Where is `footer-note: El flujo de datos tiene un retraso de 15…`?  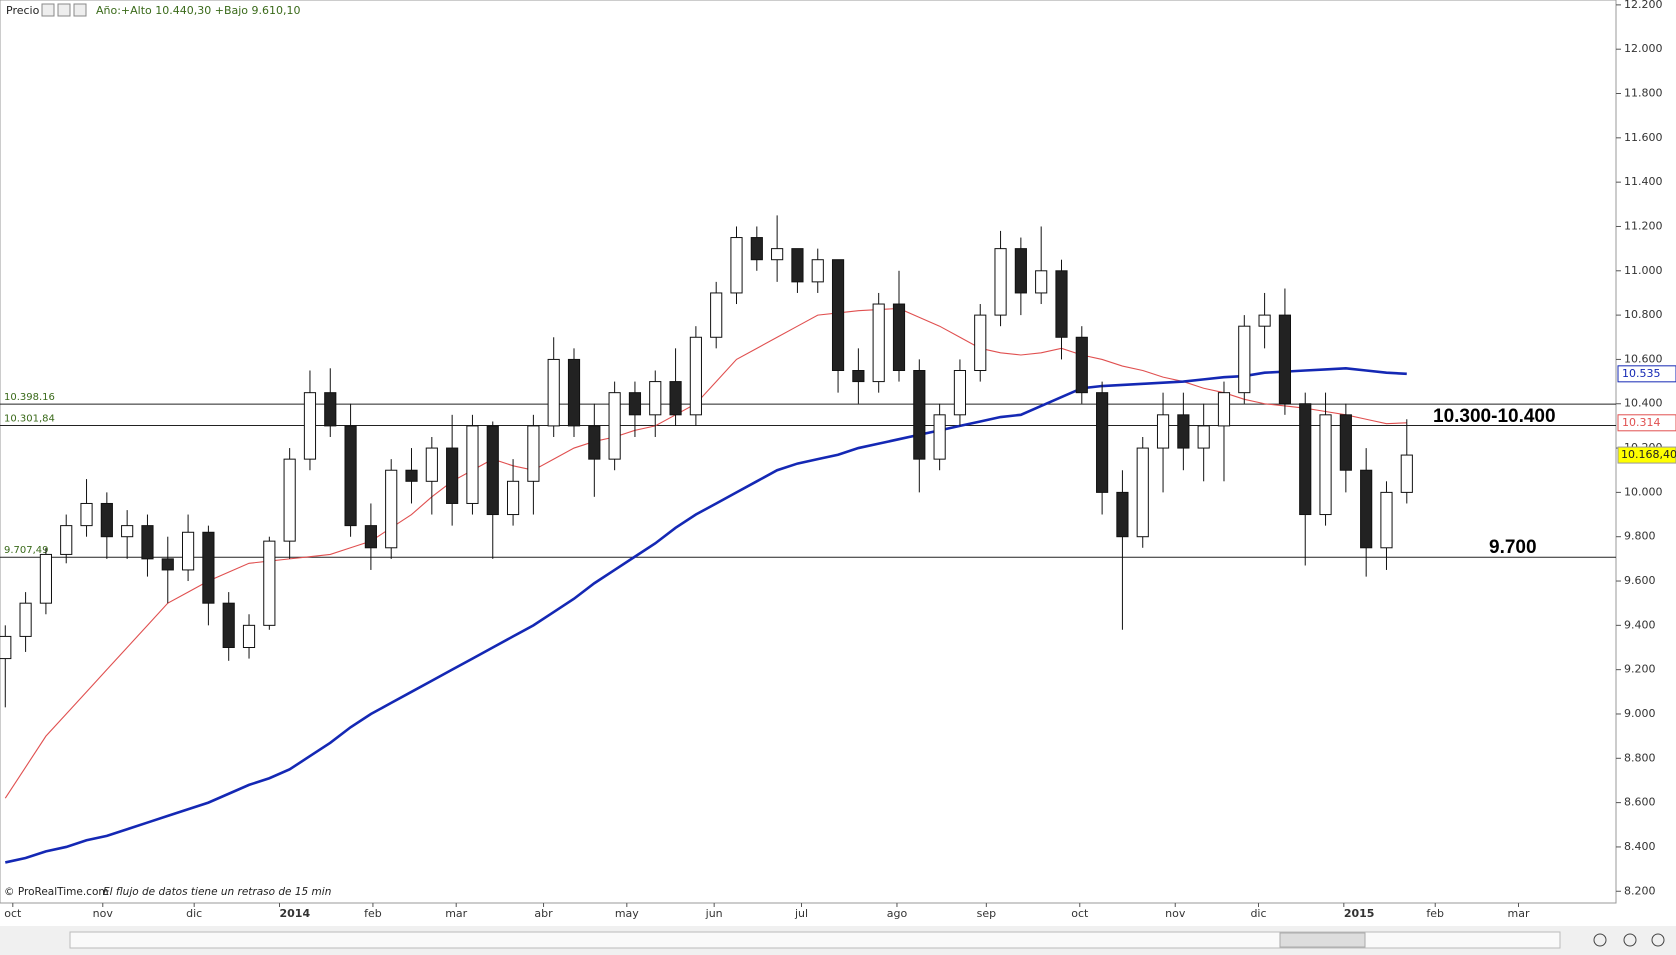
footer-note: El flujo de datos tiene un retraso de 15… is located at coordinates (217, 892).